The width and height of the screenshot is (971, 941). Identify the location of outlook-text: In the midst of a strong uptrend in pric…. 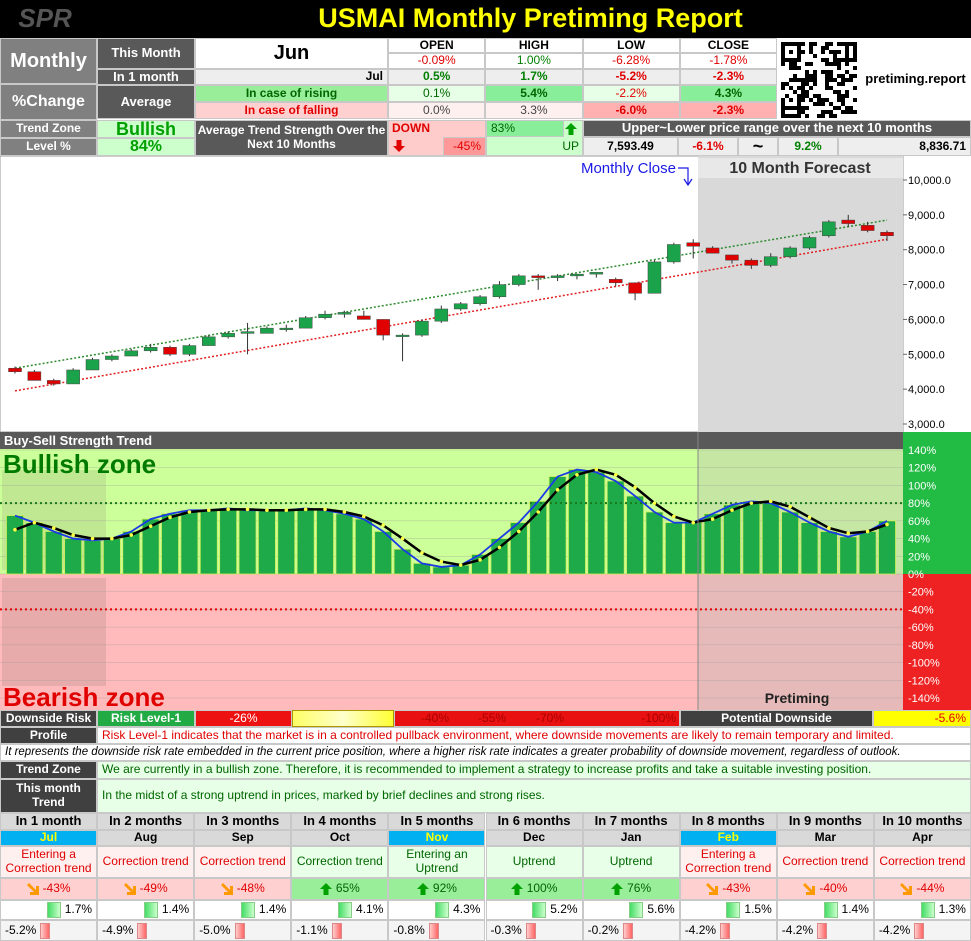
(534, 796).